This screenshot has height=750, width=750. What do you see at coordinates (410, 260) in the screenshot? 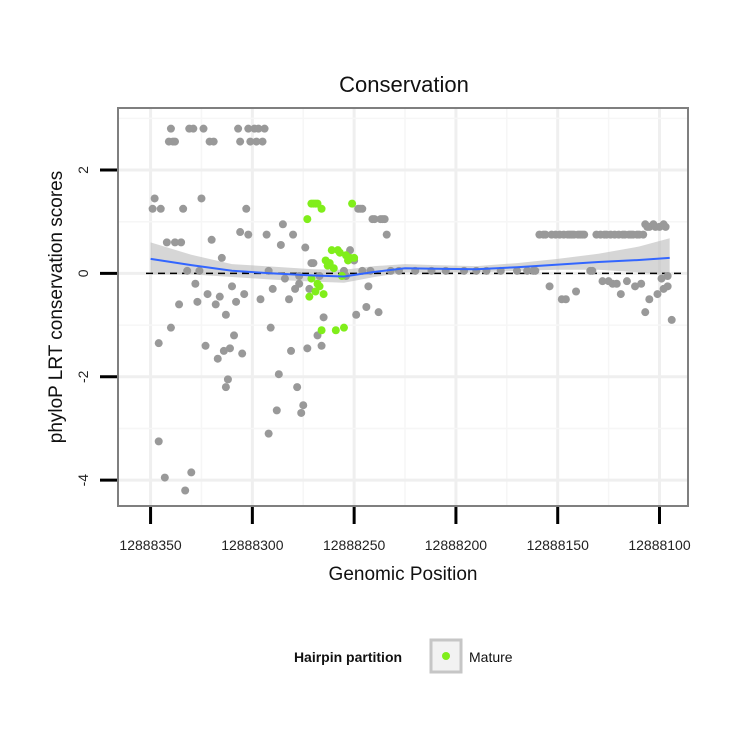
I see `smooth-ci-ribbon` at bounding box center [410, 260].